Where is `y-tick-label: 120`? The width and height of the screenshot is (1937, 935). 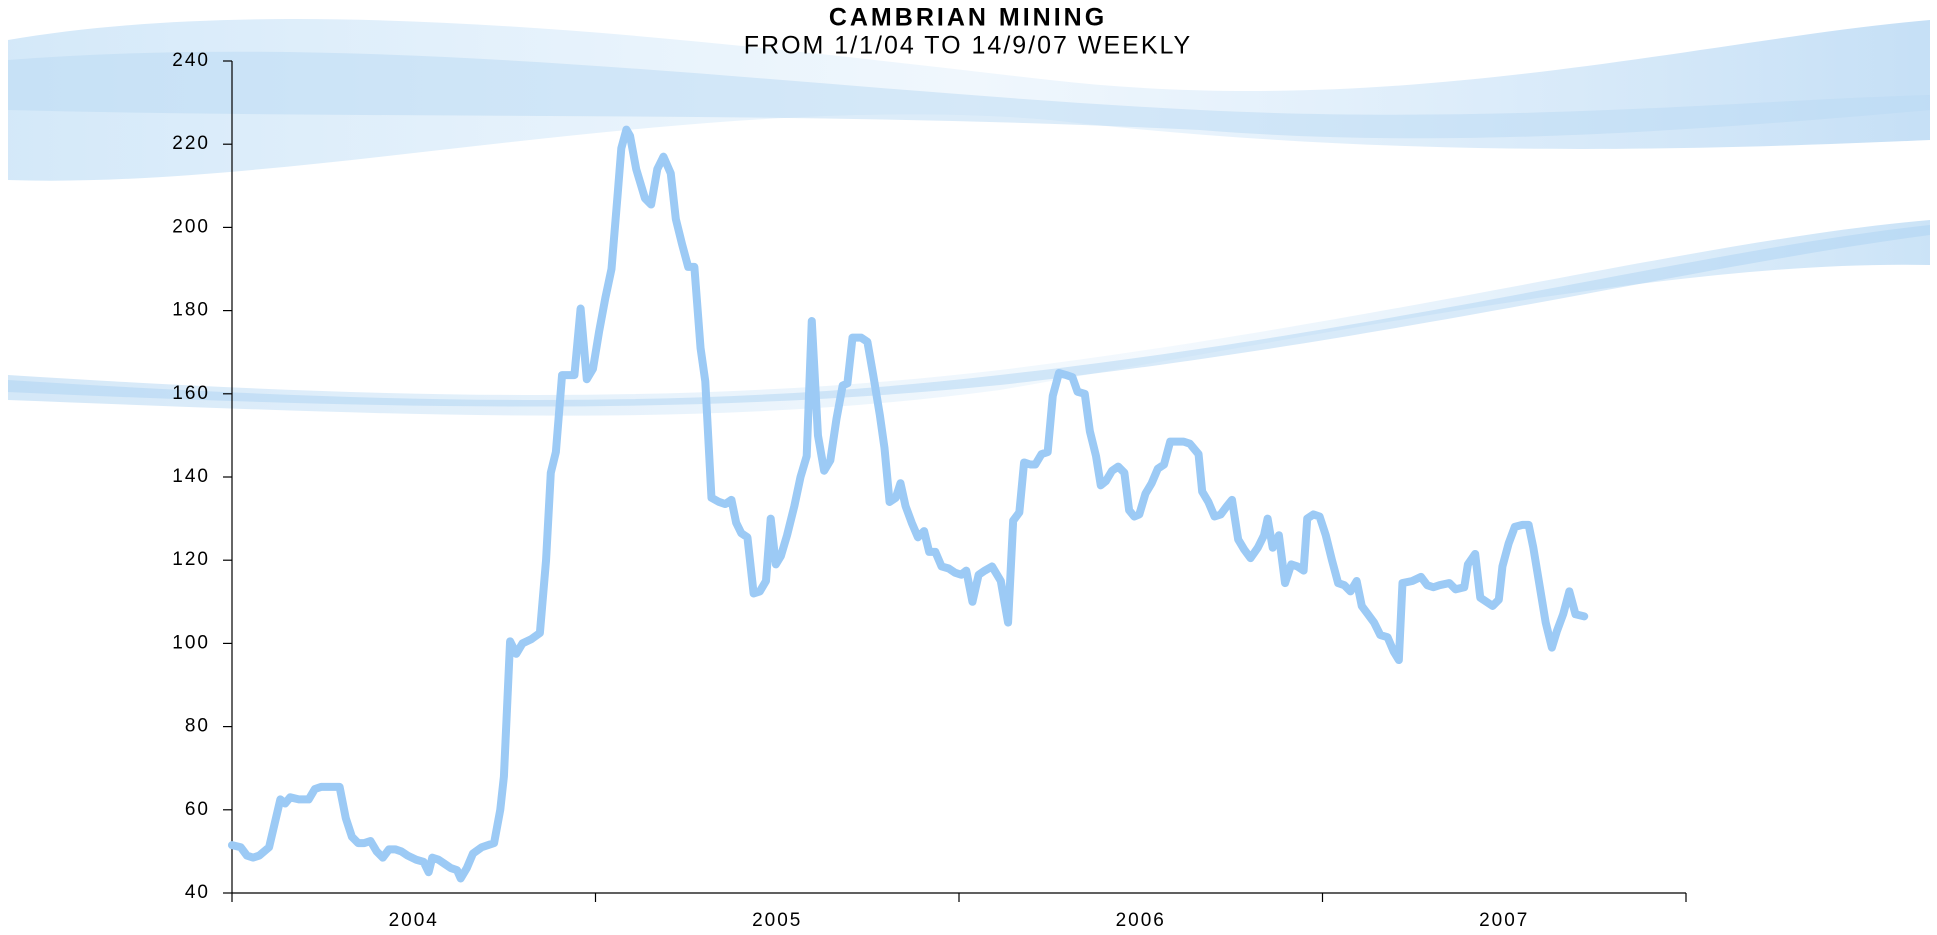
y-tick-label: 120 is located at coordinates (191, 559).